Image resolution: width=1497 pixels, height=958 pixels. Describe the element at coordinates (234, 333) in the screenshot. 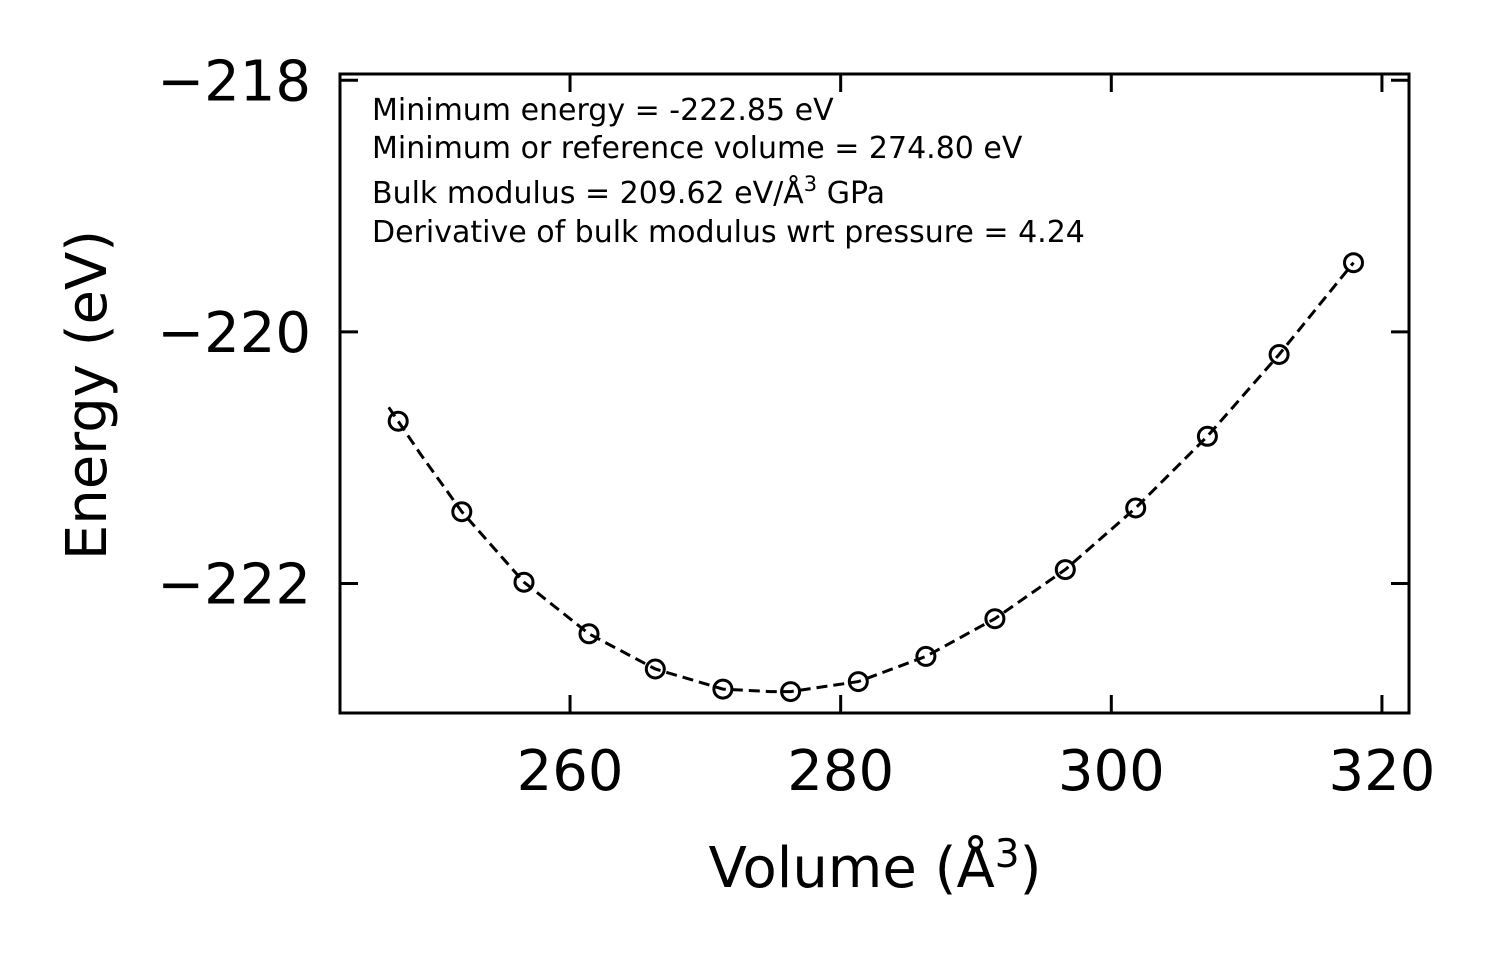

I see `y-tick-label: −220` at that location.